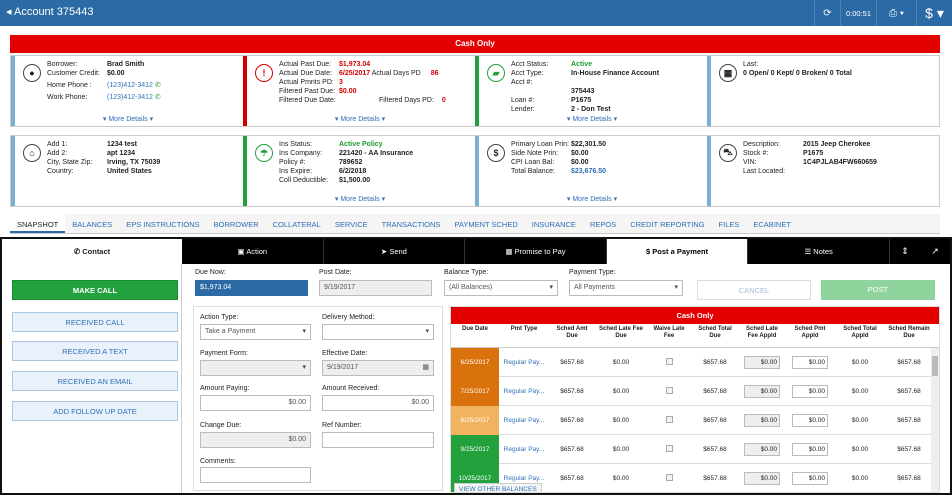 The width and height of the screenshot is (952, 495). What do you see at coordinates (210, 272) in the screenshot?
I see `due-now-label: Due Now:` at bounding box center [210, 272].